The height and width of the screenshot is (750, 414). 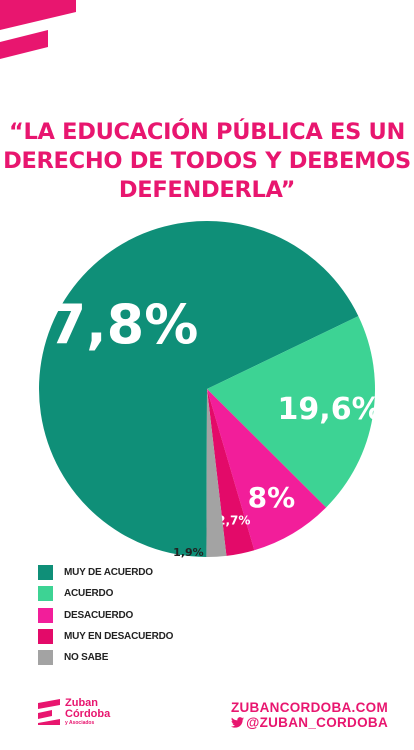 What do you see at coordinates (233, 521) in the screenshot?
I see `slice-label: 2,7%` at bounding box center [233, 521].